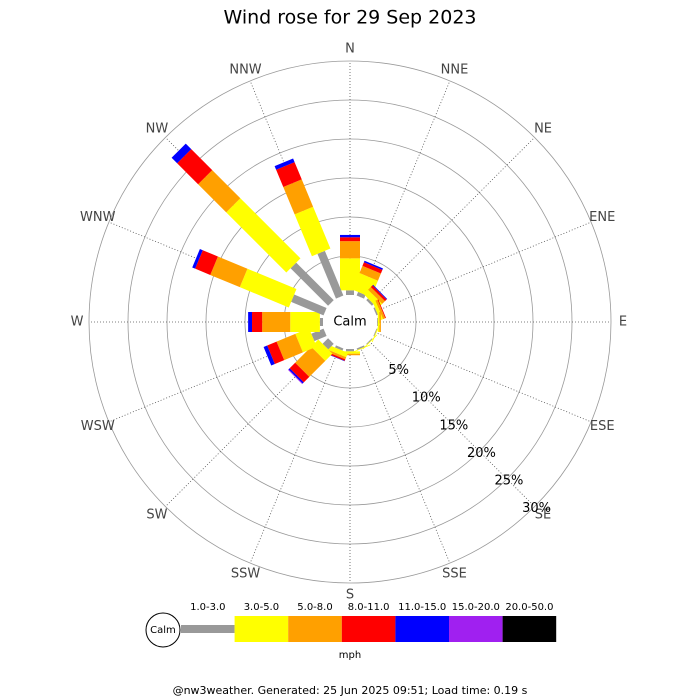 Image resolution: width=700 pixels, height=700 pixels. I want to click on legend-label: 8.0-11.0, so click(369, 607).